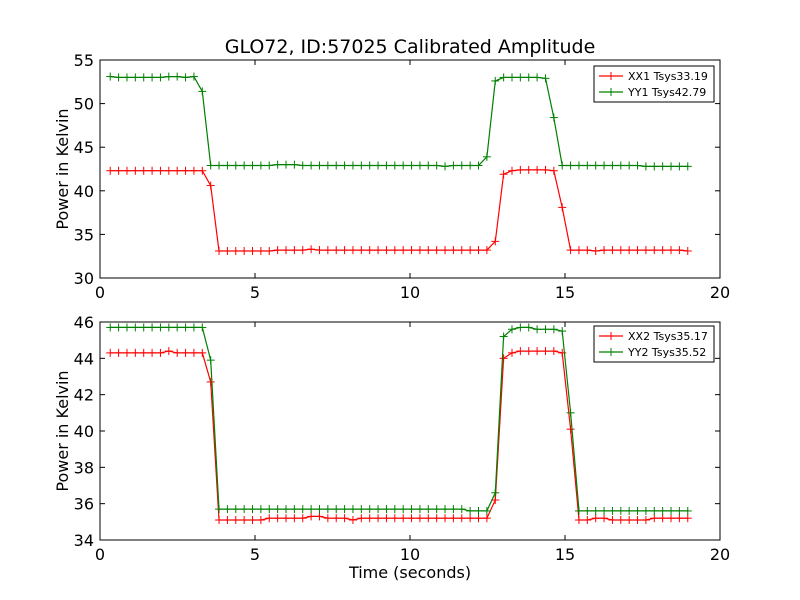 This screenshot has width=800, height=600. Describe the element at coordinates (565, 292) in the screenshot. I see `x-tick-label: 15` at that location.